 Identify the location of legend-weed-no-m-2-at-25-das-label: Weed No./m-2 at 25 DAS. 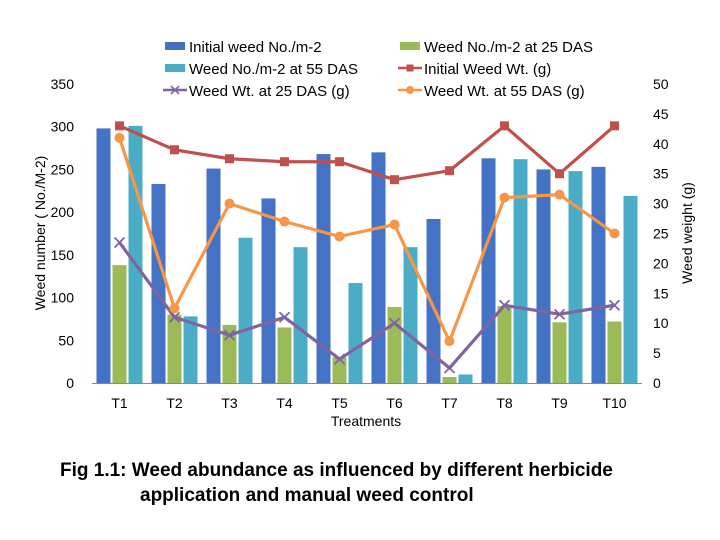
(508, 47).